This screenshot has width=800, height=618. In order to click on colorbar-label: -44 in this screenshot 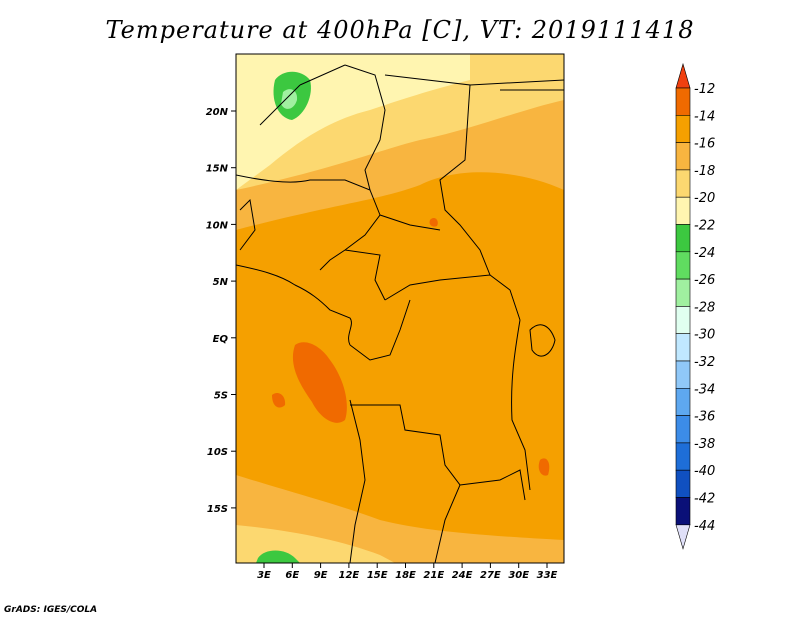, I will do `click(704, 526)`.